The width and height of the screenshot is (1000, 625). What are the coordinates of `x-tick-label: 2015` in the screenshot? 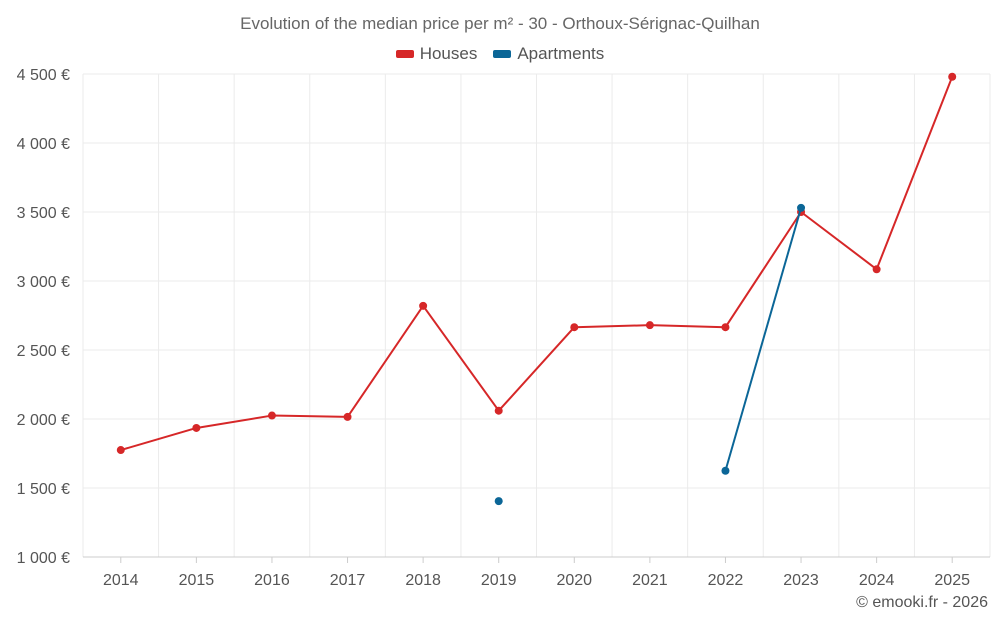 It's located at (197, 580).